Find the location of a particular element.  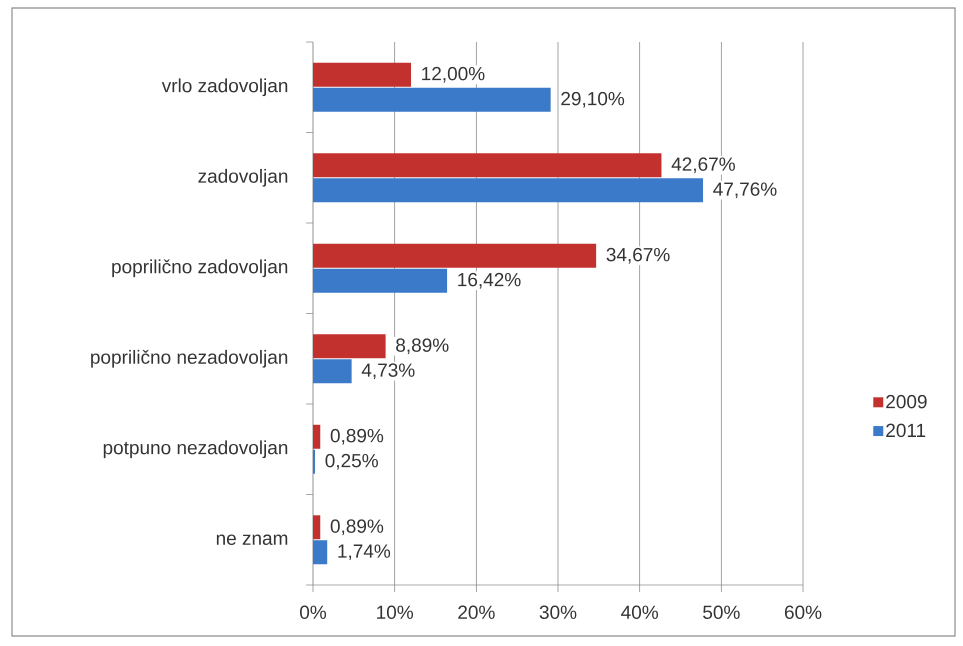

data-label: 1,74% is located at coordinates (364, 552).